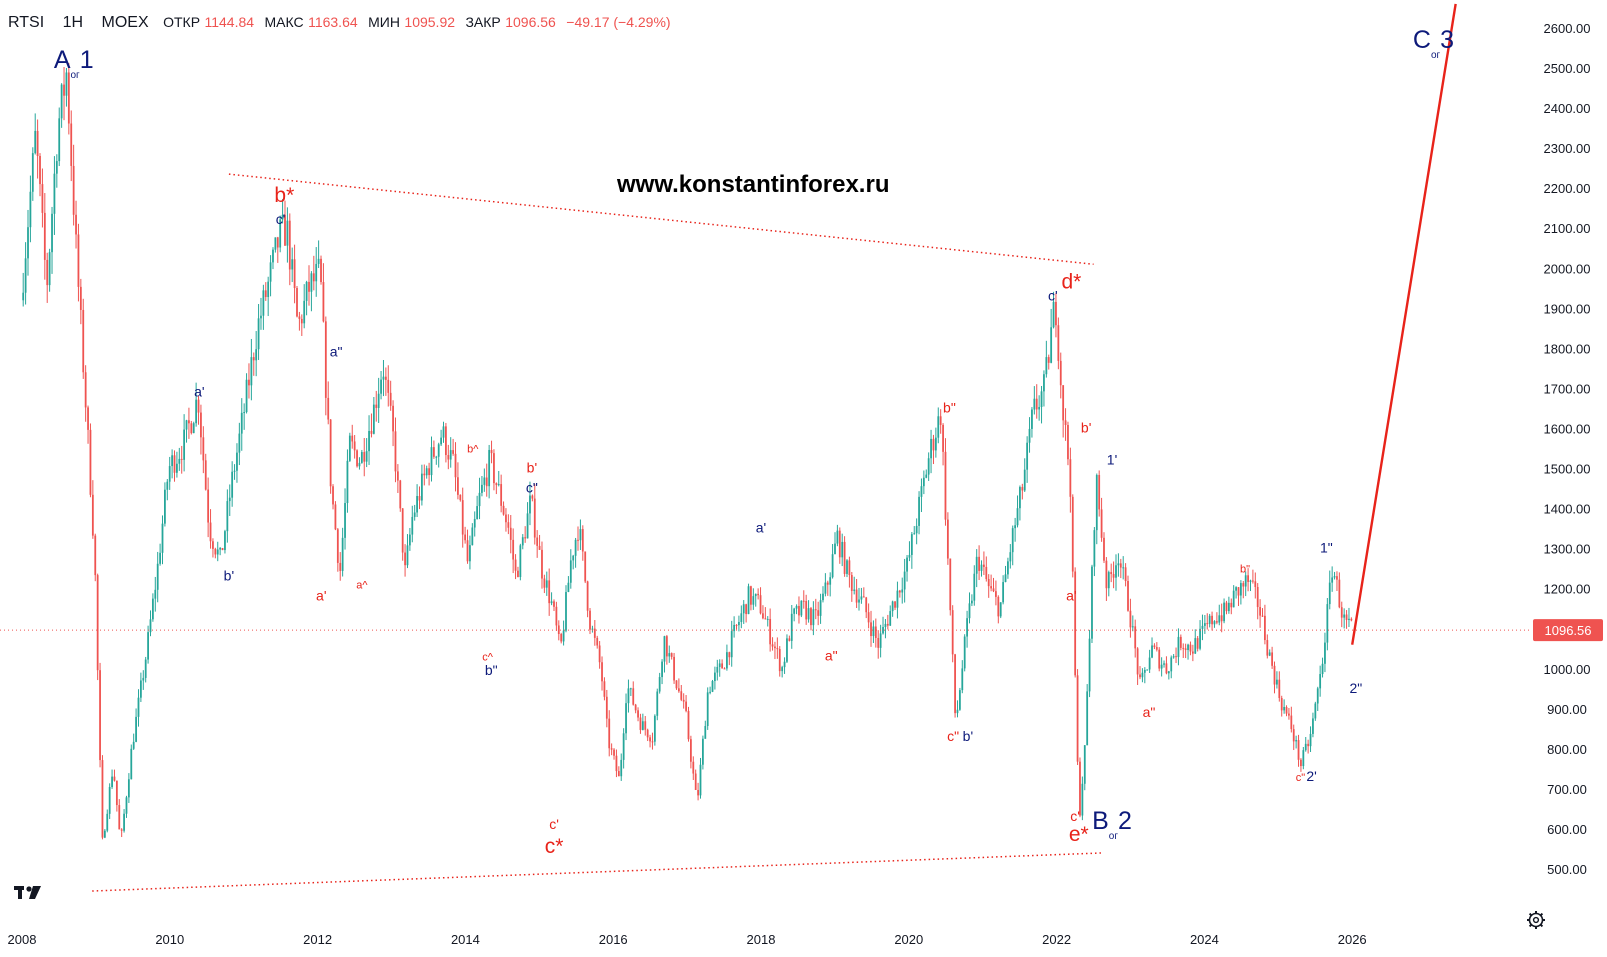  What do you see at coordinates (596, 872) in the screenshot?
I see `support-trendline` at bounding box center [596, 872].